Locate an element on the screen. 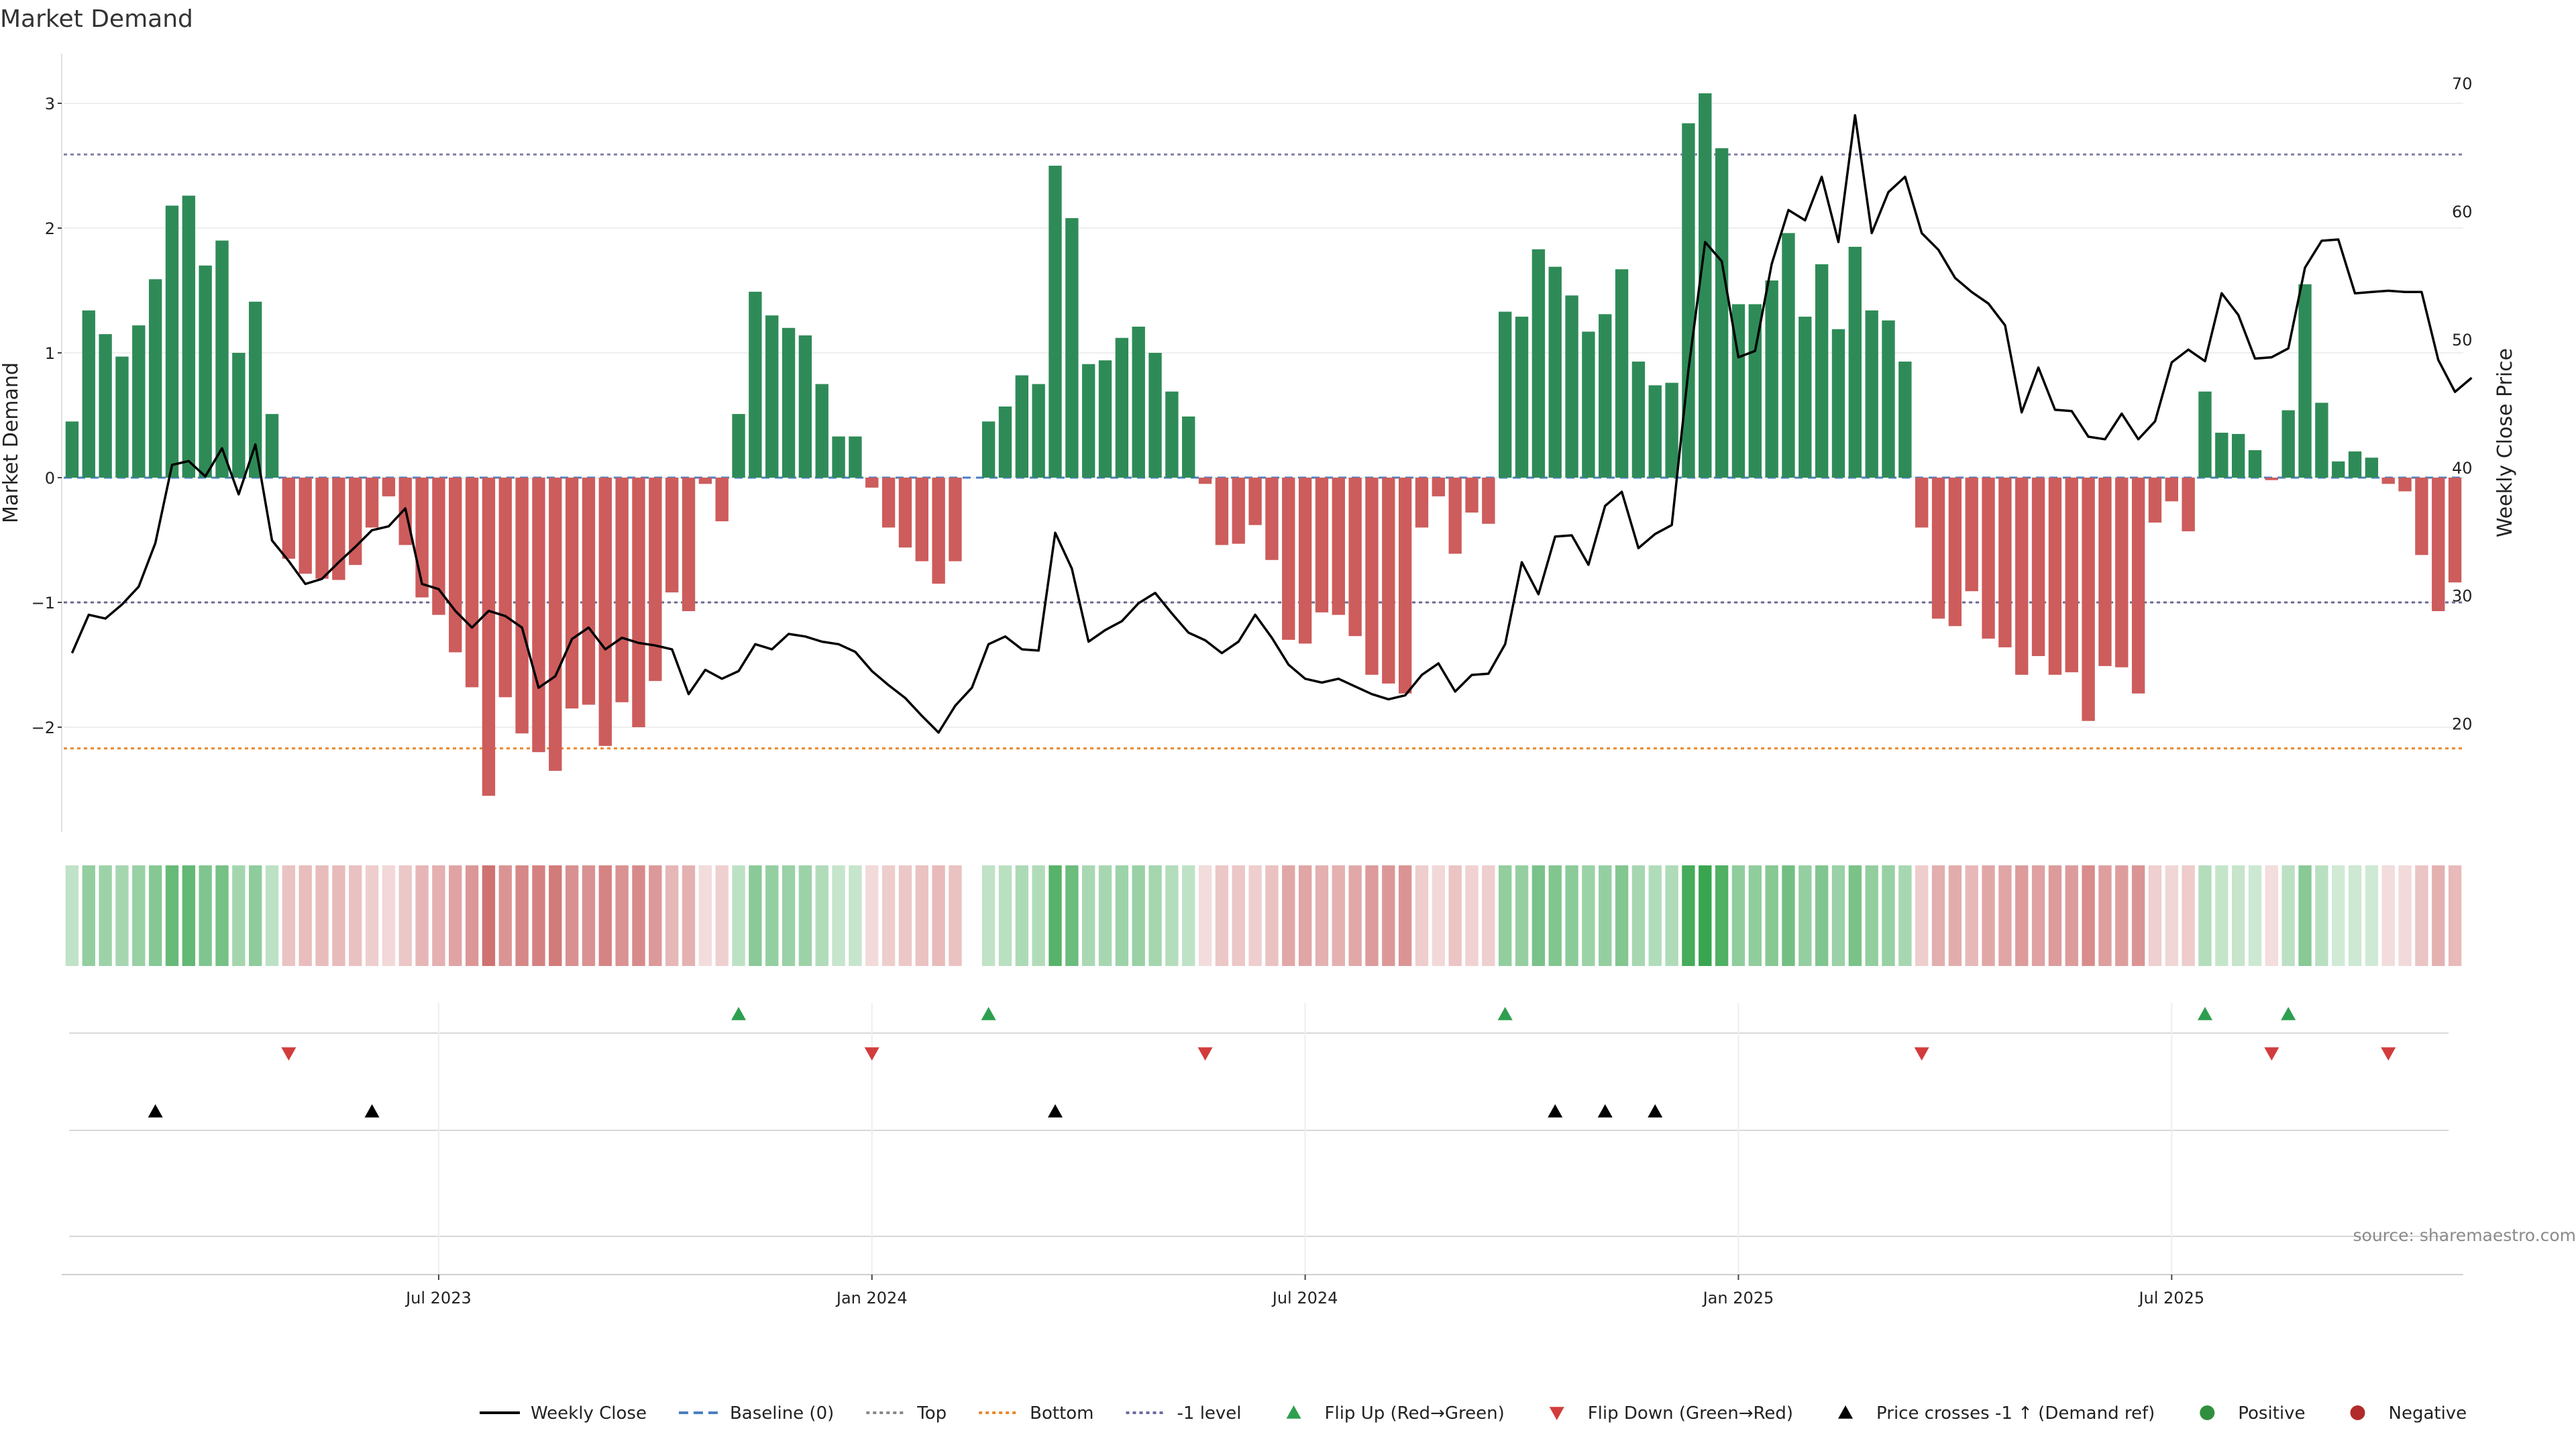 The height and width of the screenshot is (1449, 2576). source-note: source: sharemaestro.com is located at coordinates (2464, 1235).